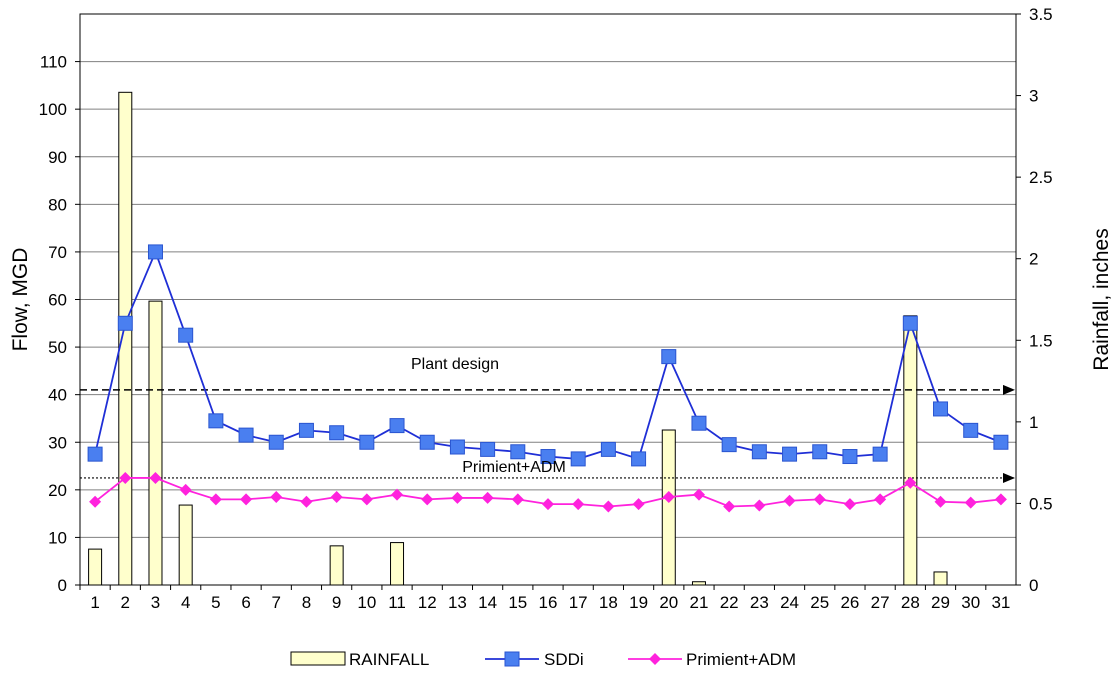 This screenshot has height=674, width=1120. Describe the element at coordinates (1101, 299) in the screenshot. I see `y2-axis-title: Rainfall, inches` at that location.